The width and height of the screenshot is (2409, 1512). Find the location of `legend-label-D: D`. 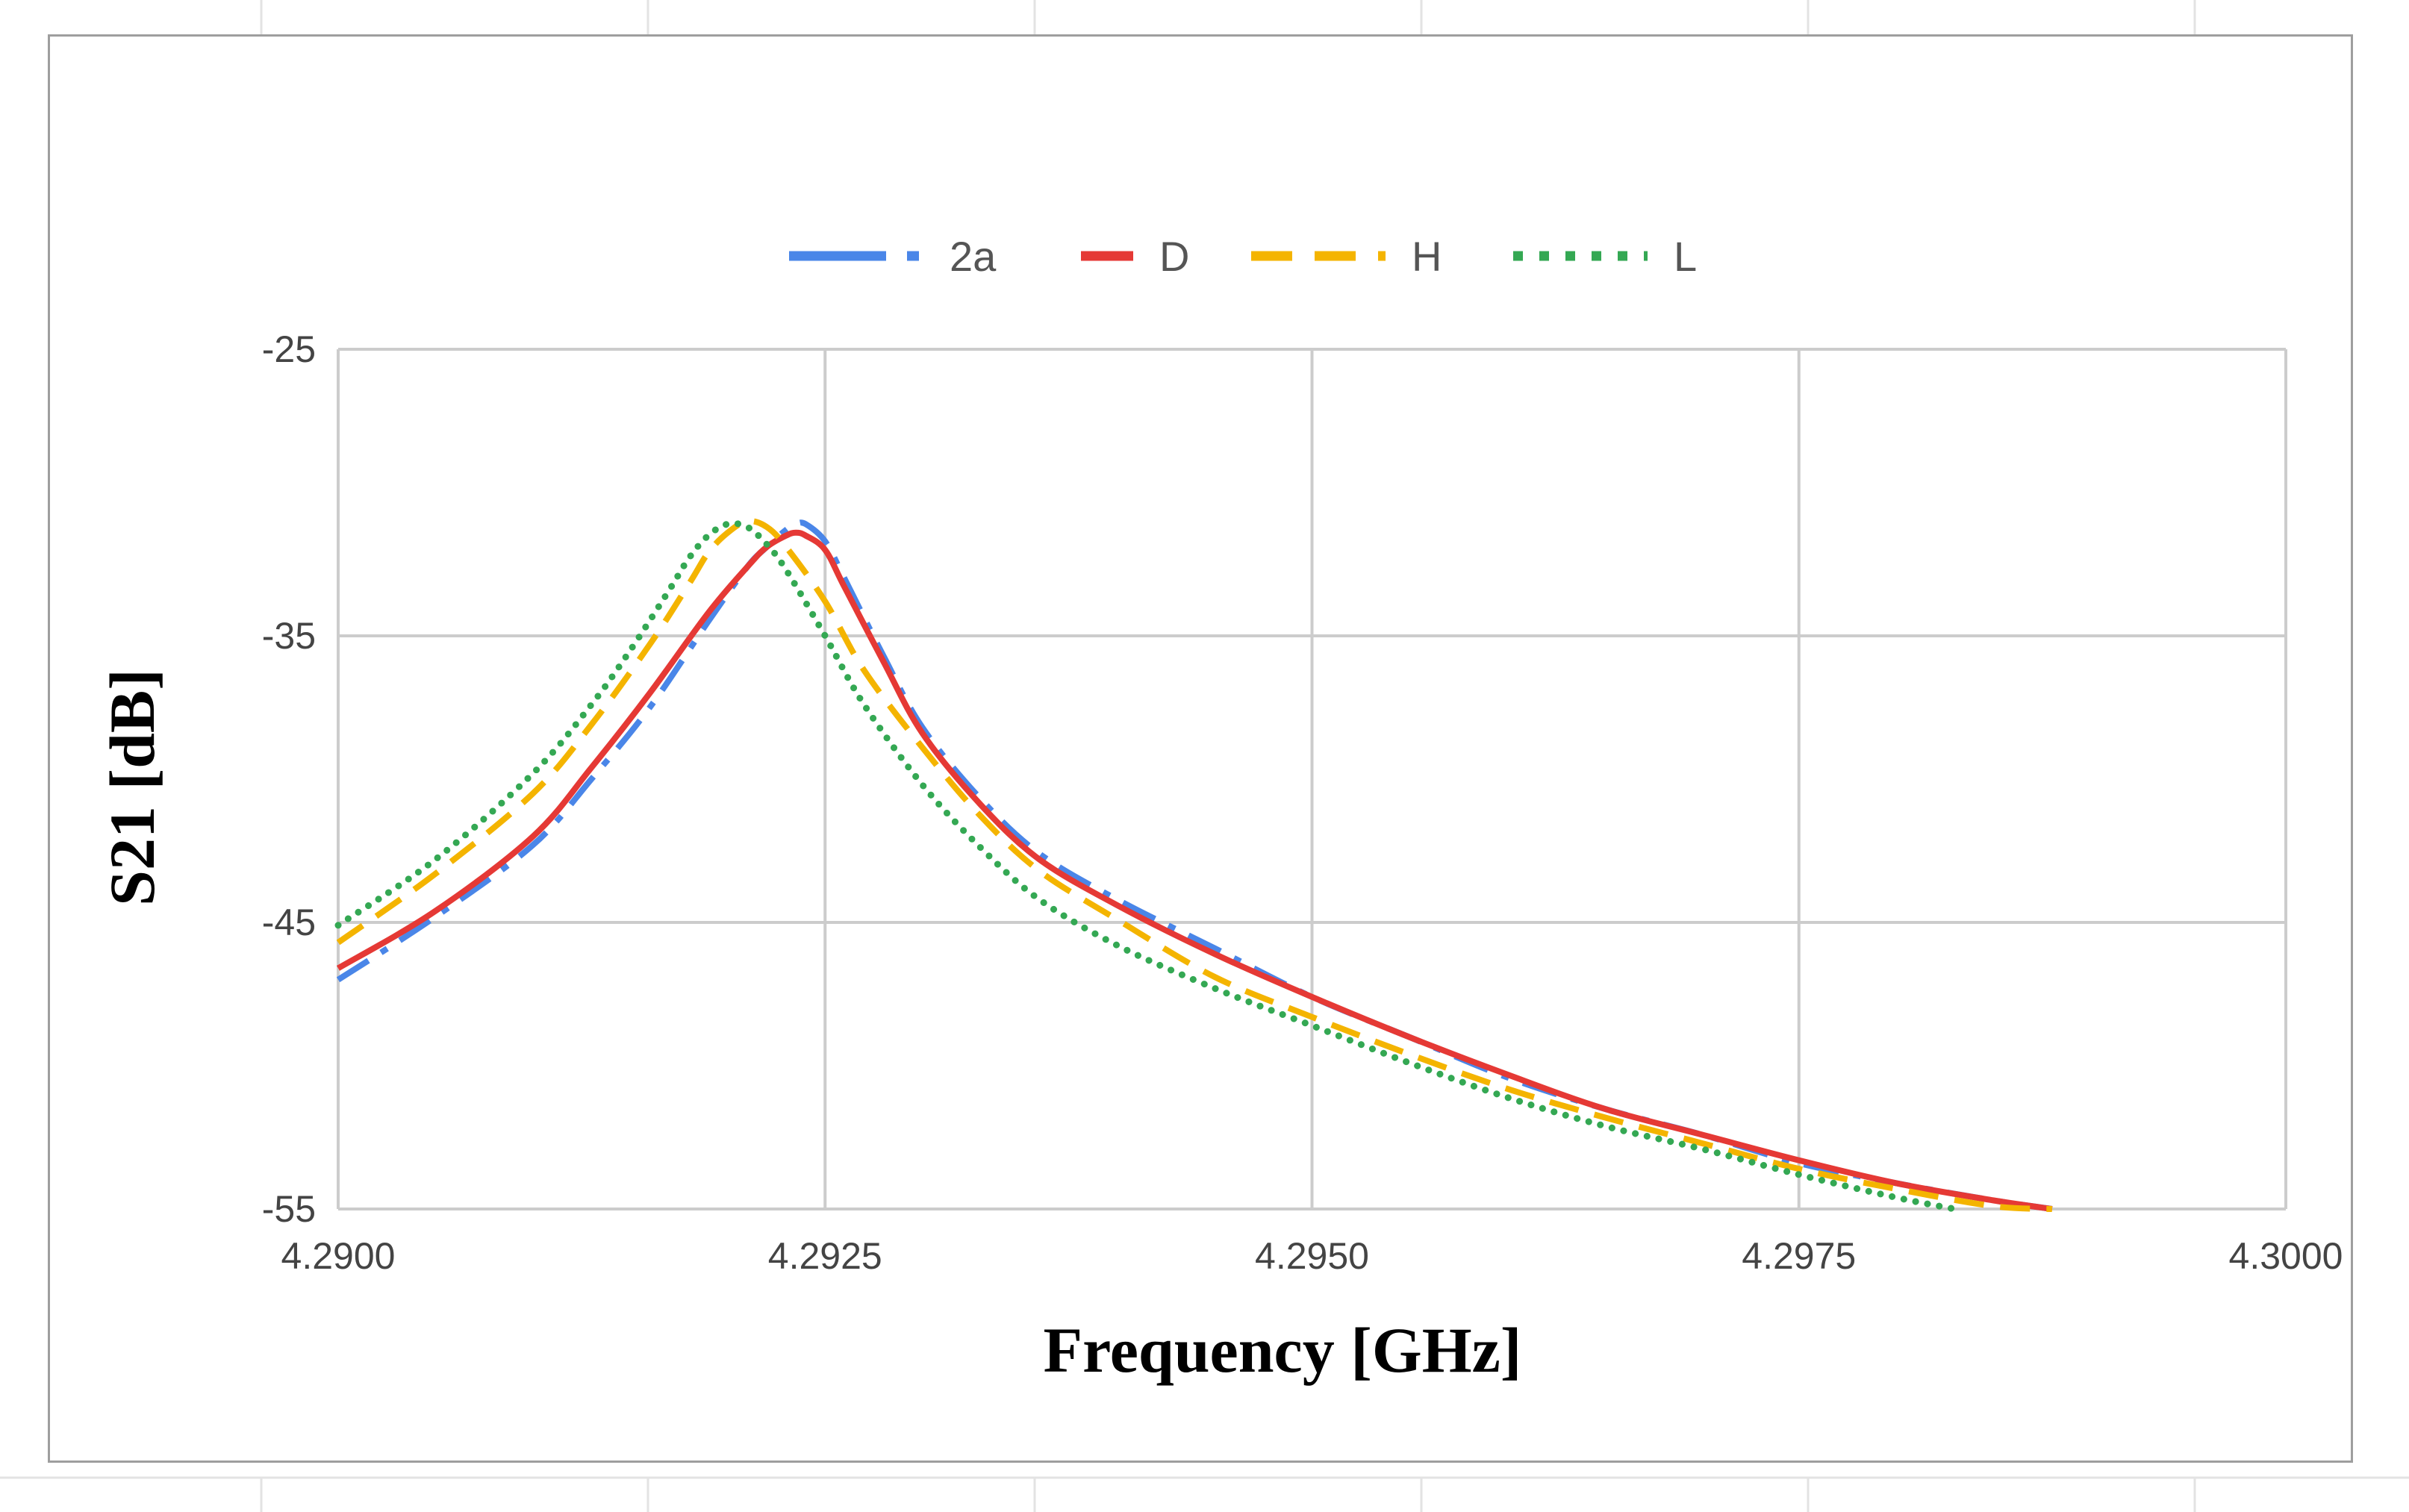

legend-label-D: D is located at coordinates (1174, 256).